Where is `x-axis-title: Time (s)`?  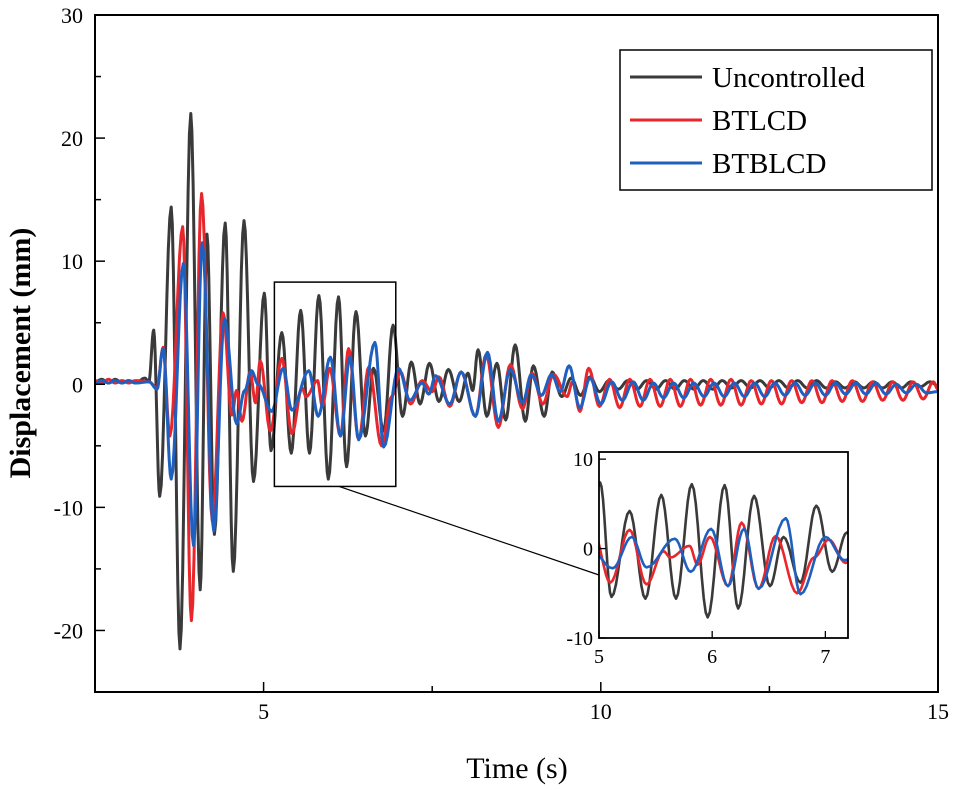
x-axis-title: Time (s) is located at coordinates (516, 768).